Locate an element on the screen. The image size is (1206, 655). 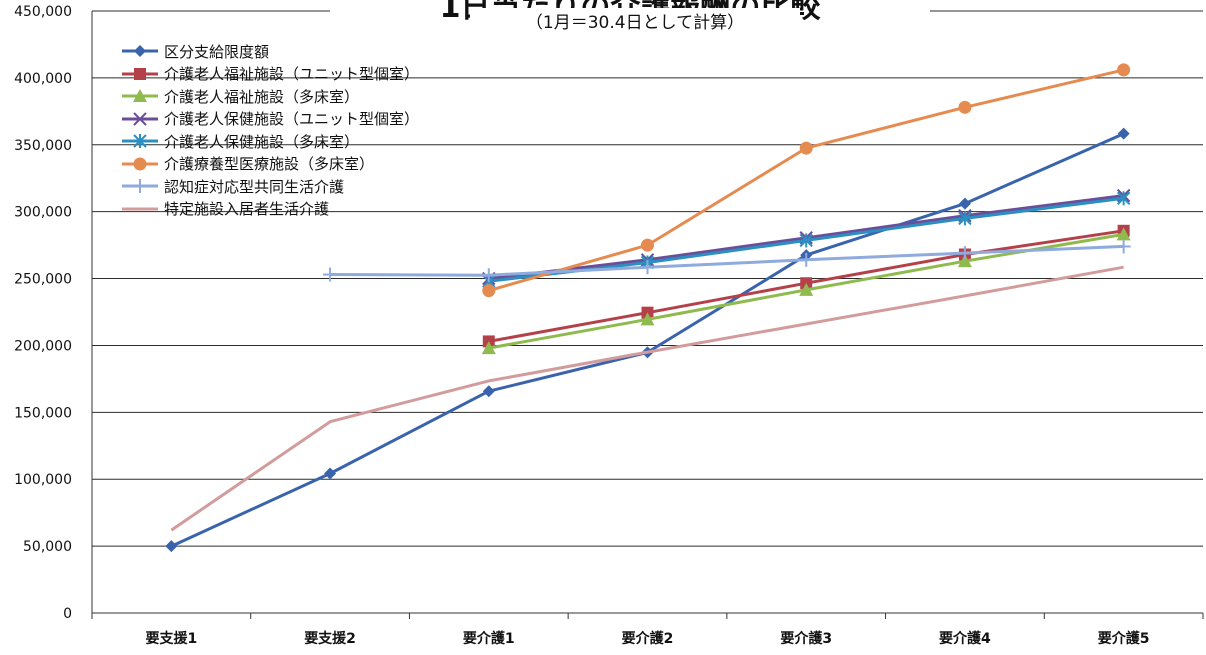
y-tick-label: 50,000 is located at coordinates (47, 547).